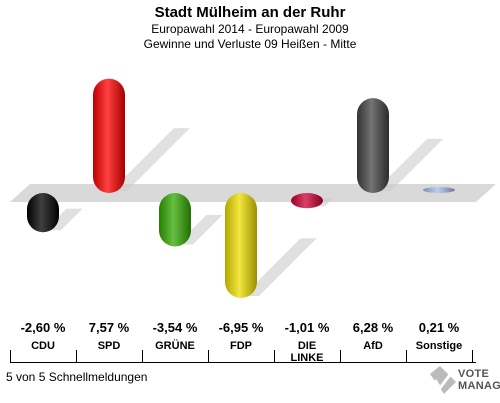 Image resolution: width=500 pixels, height=403 pixels. I want to click on category-label-afd: AfD, so click(373, 346).